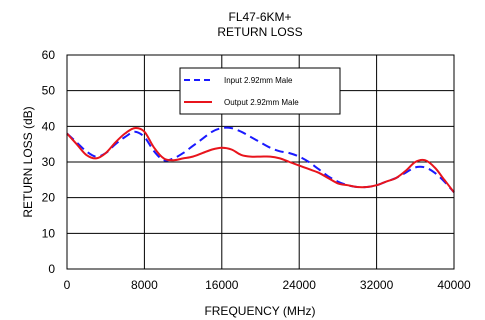  What do you see at coordinates (259, 17) in the screenshot?
I see `chart-title: FL47-6KM+` at bounding box center [259, 17].